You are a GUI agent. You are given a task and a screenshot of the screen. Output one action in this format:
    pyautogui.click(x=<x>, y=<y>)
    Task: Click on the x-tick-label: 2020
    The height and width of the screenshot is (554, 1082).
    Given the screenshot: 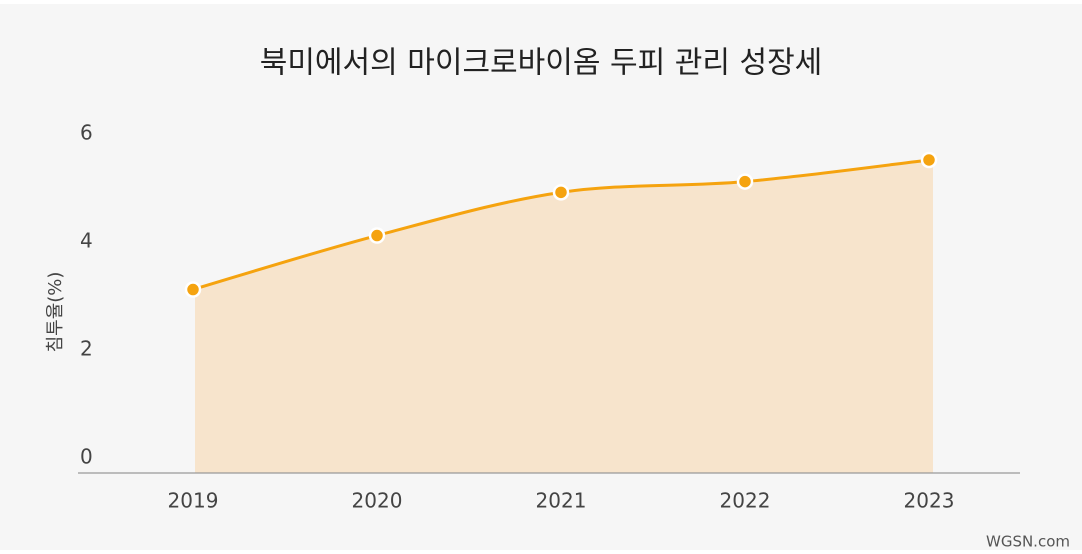 What is the action you would take?
    pyautogui.click(x=377, y=501)
    